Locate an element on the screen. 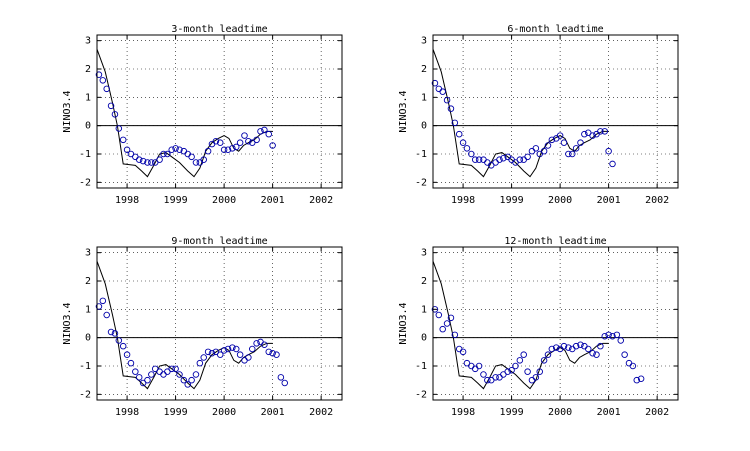 This screenshot has height=451, width=750. subplot-title: 3-month leadtime is located at coordinates (219, 29).